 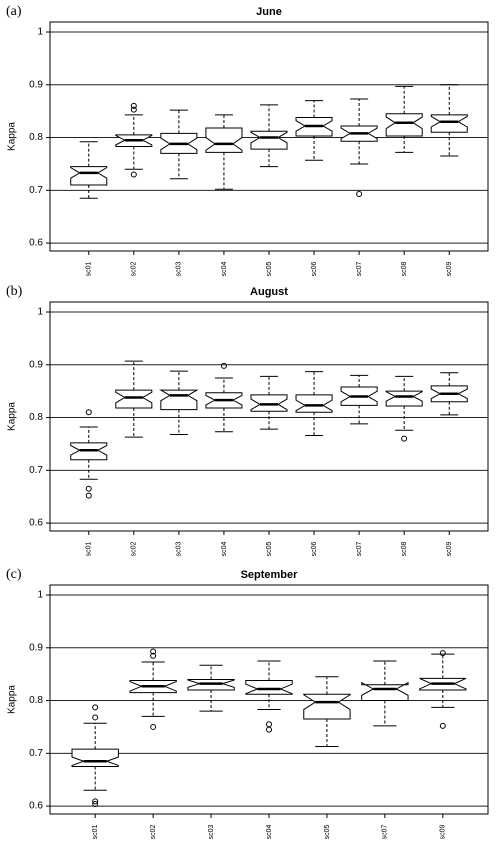 What do you see at coordinates (14, 11) in the screenshot?
I see `panel-label: (a)` at bounding box center [14, 11].